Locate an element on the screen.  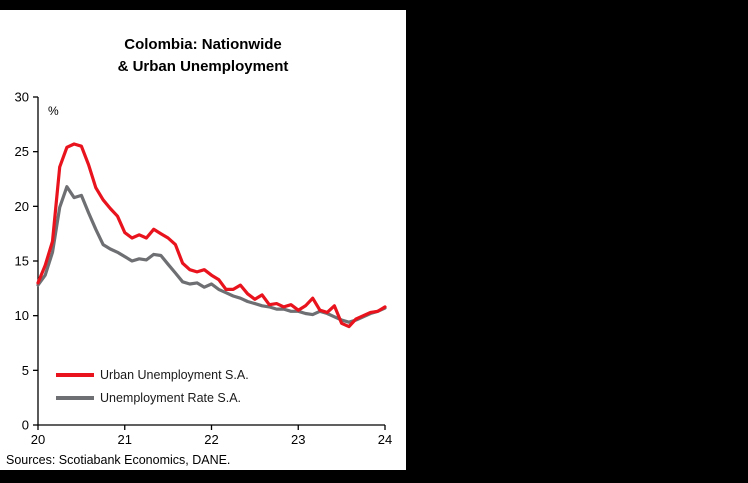
legend-label-urban: Urban Unemployment S.A. is located at coordinates (174, 375).